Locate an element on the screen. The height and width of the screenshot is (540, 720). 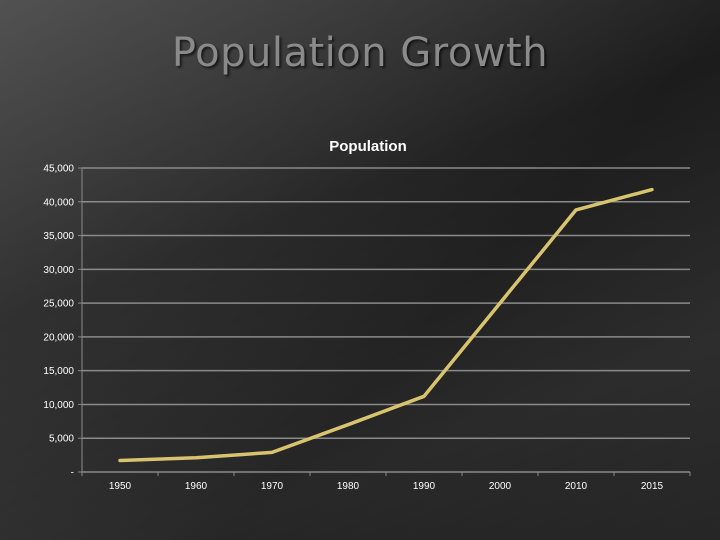
y-tick-label: 20,000 is located at coordinates (58, 337).